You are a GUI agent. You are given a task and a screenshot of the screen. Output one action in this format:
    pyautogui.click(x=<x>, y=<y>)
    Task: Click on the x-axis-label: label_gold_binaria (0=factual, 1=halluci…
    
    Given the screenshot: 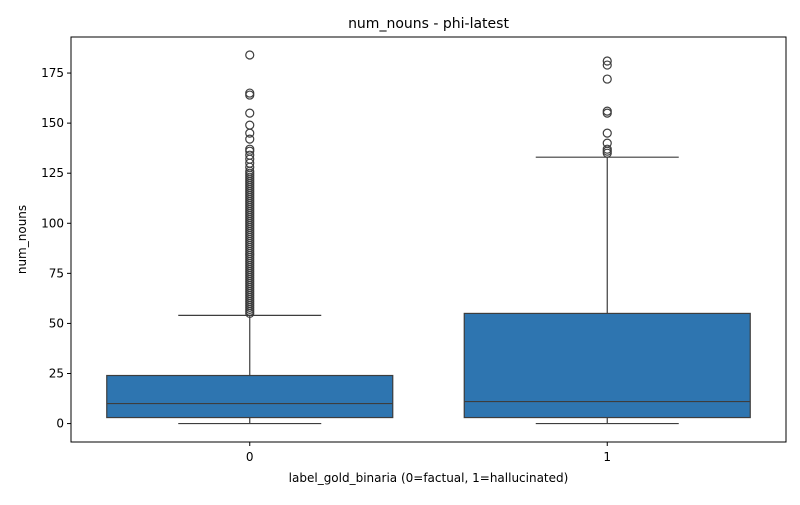 What is the action you would take?
    pyautogui.click(x=429, y=478)
    